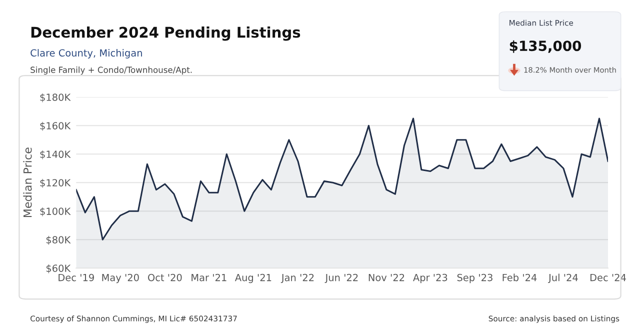 Image resolution: width=640 pixels, height=336 pixels. What do you see at coordinates (111, 70) in the screenshot?
I see `text: Single Family + Condo/Townhouse/Apt.` at bounding box center [111, 70].